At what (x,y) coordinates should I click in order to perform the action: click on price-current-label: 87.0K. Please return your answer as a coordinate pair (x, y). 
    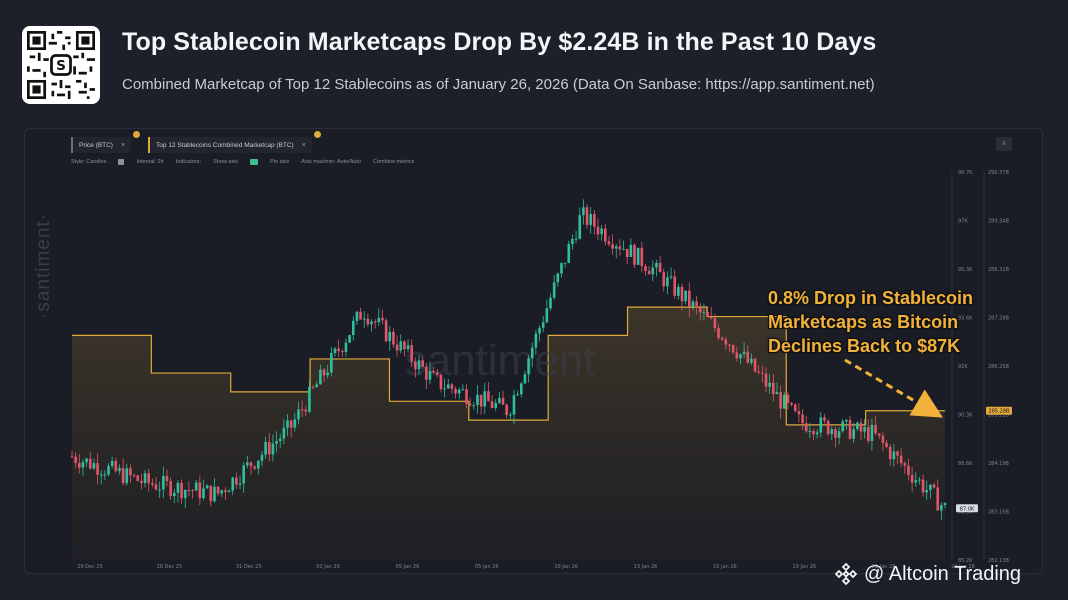
    Looking at the image, I should click on (967, 508).